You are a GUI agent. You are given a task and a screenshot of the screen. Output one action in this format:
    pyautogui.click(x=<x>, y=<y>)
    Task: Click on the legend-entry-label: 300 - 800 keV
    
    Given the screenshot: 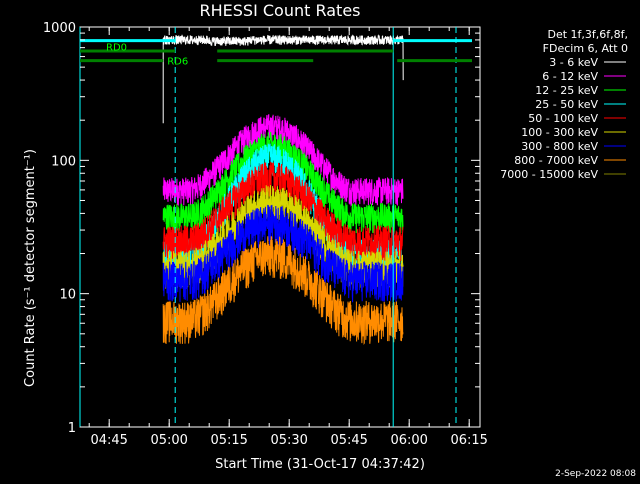 What is the action you would take?
    pyautogui.click(x=559, y=146)
    